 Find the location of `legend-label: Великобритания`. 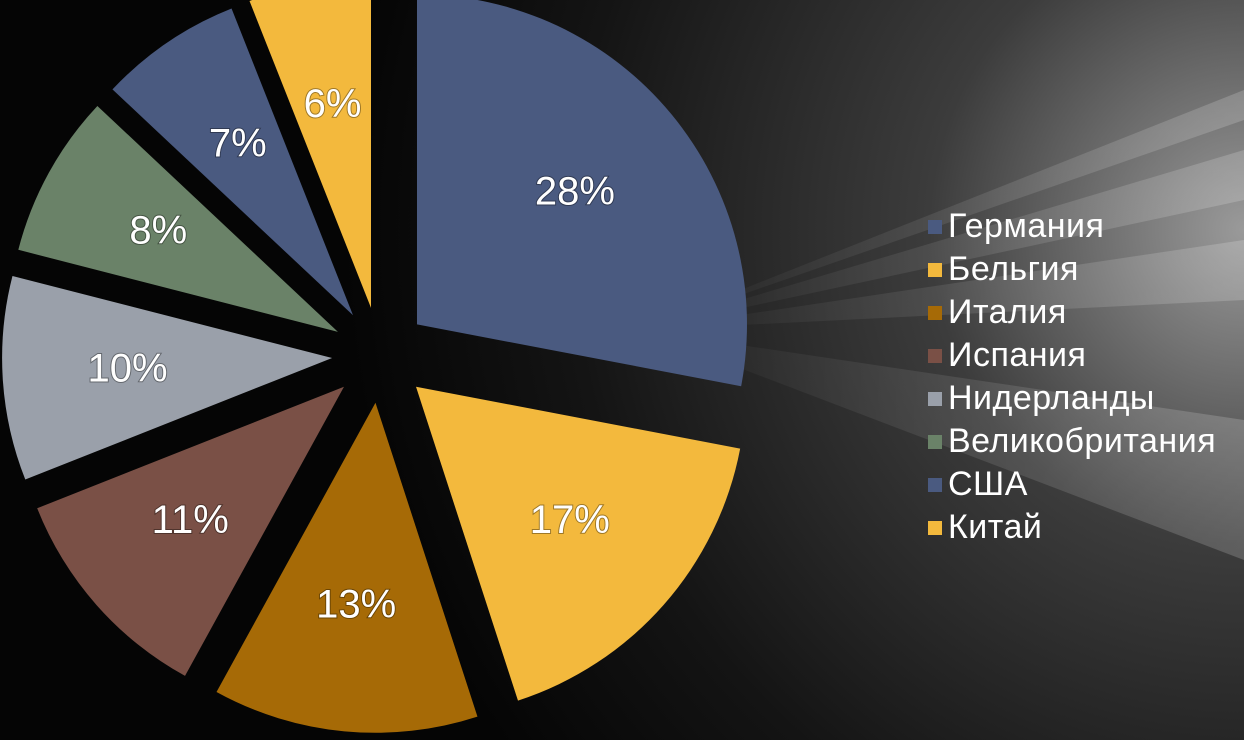

legend-label: Великобритания is located at coordinates (1082, 441).